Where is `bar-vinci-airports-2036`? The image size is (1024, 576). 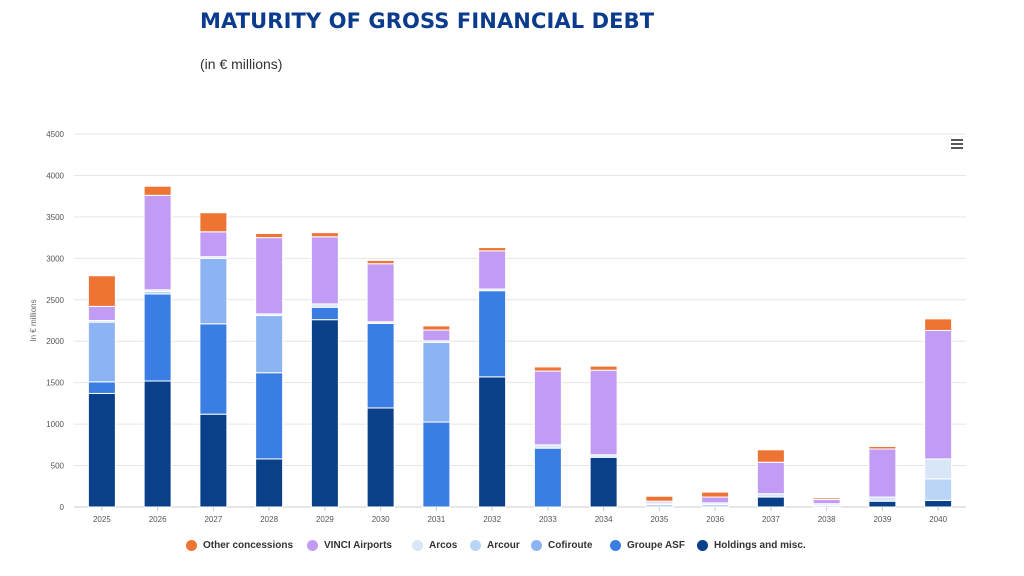
bar-vinci-airports-2036 is located at coordinates (715, 500).